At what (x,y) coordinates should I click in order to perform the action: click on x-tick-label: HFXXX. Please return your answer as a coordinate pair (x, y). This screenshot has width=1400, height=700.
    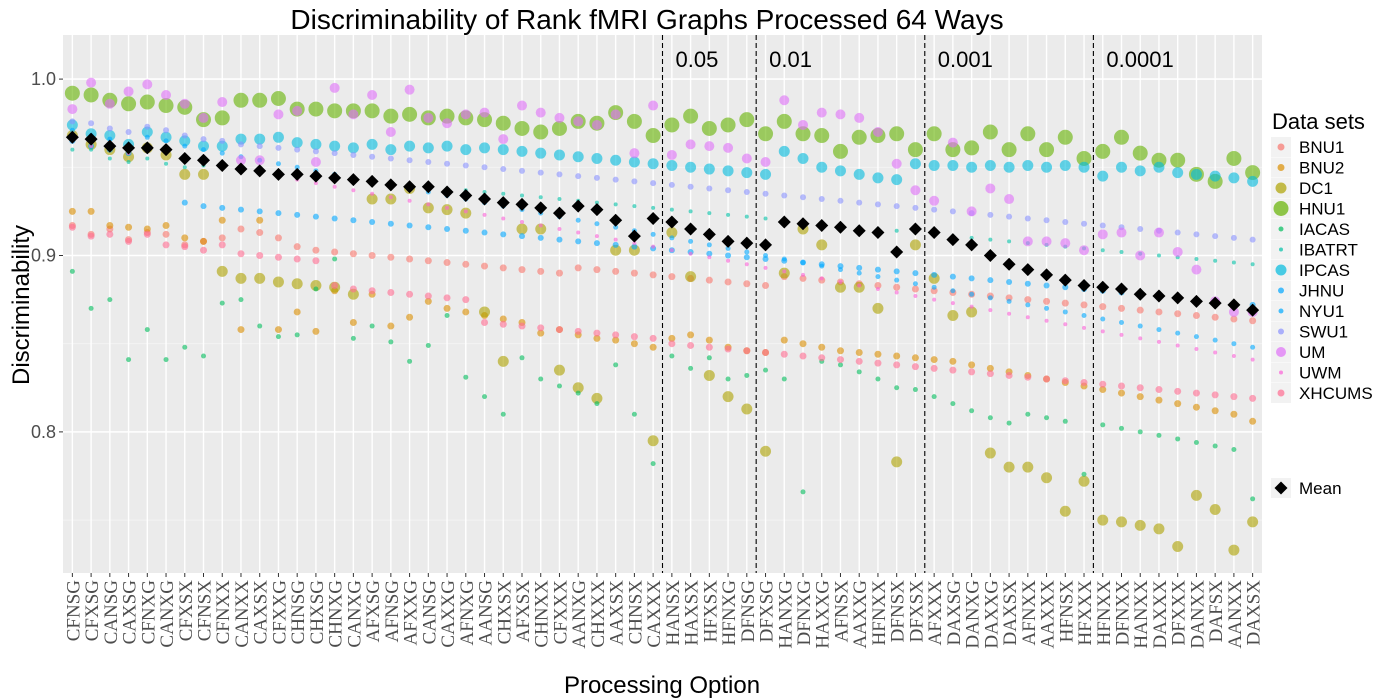
    Looking at the image, I should click on (1085, 613).